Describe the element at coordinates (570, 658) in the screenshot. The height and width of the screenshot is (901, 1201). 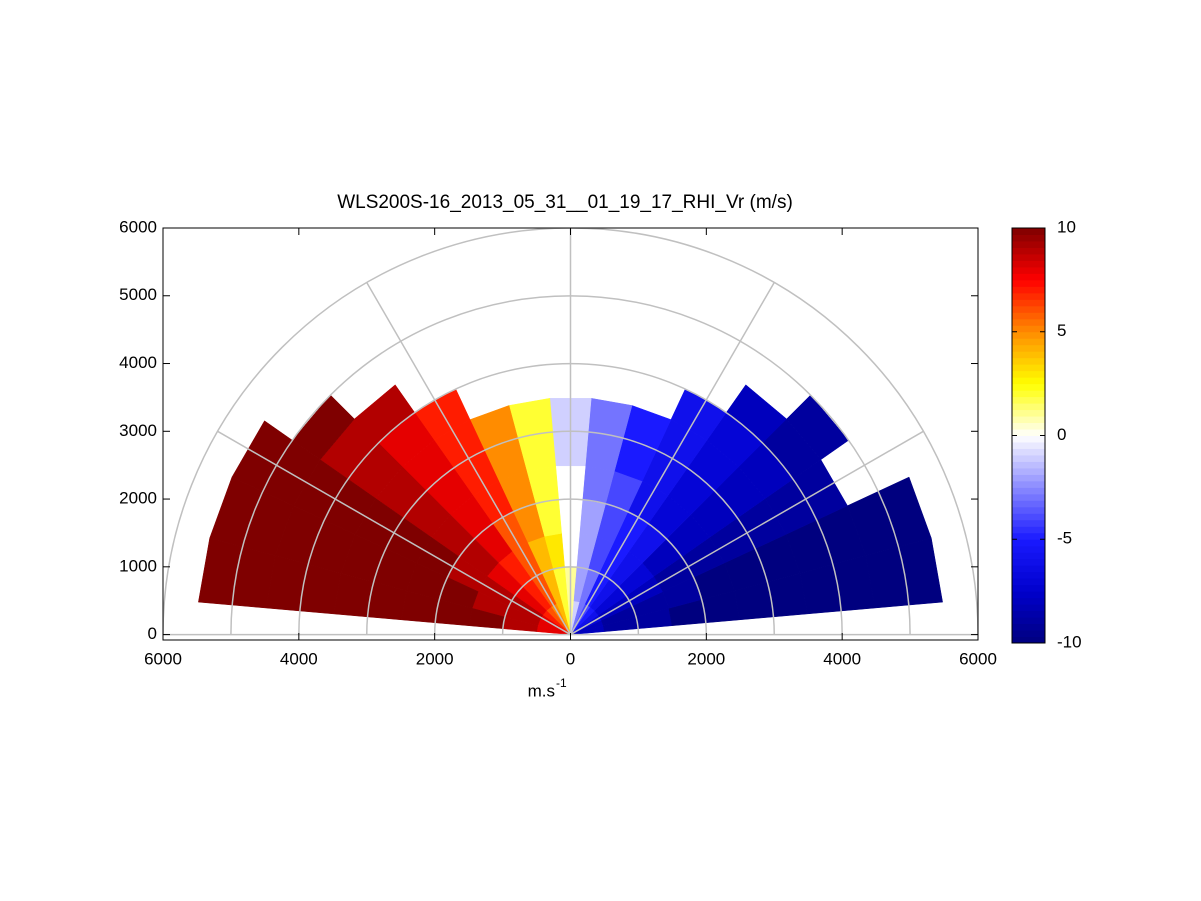
I see `x-tick-label: 0` at that location.